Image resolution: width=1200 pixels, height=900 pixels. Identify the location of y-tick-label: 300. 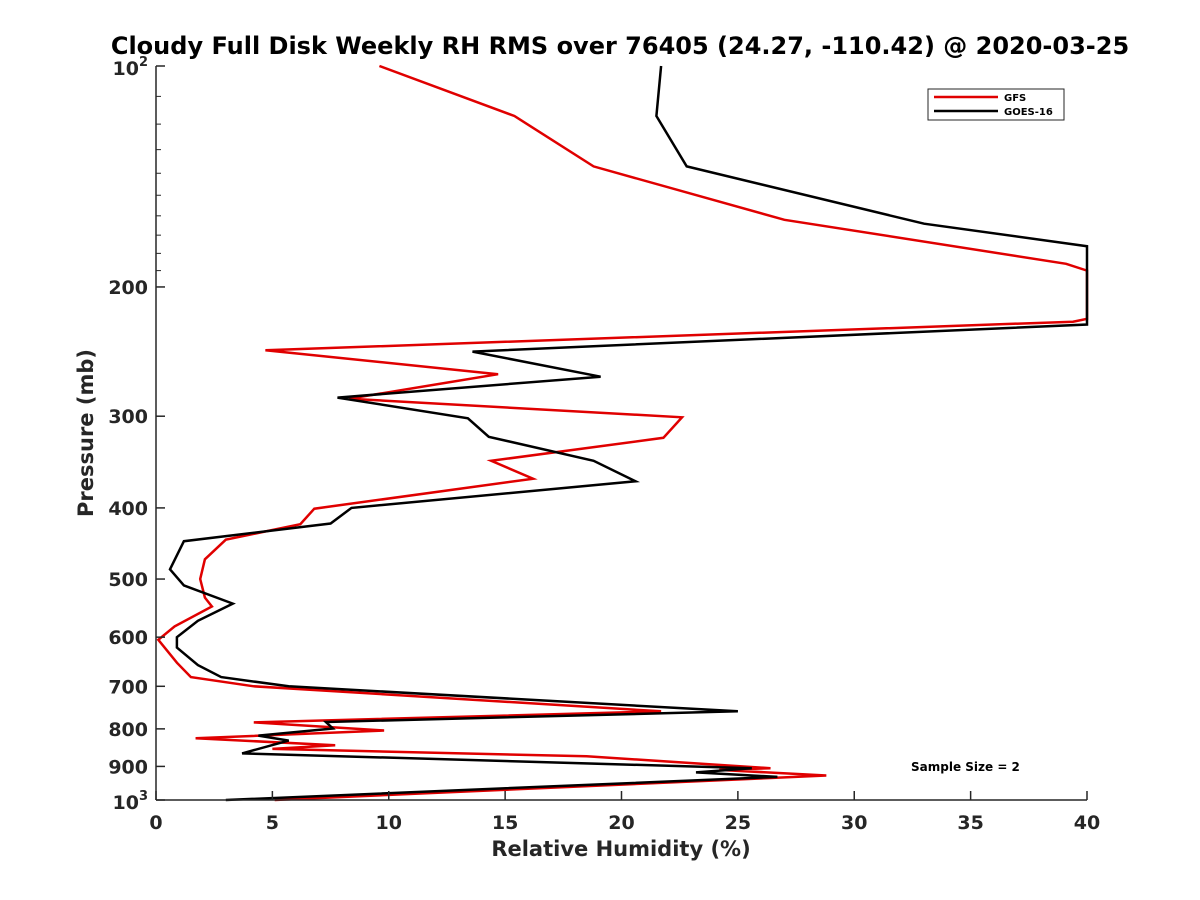
(128, 417).